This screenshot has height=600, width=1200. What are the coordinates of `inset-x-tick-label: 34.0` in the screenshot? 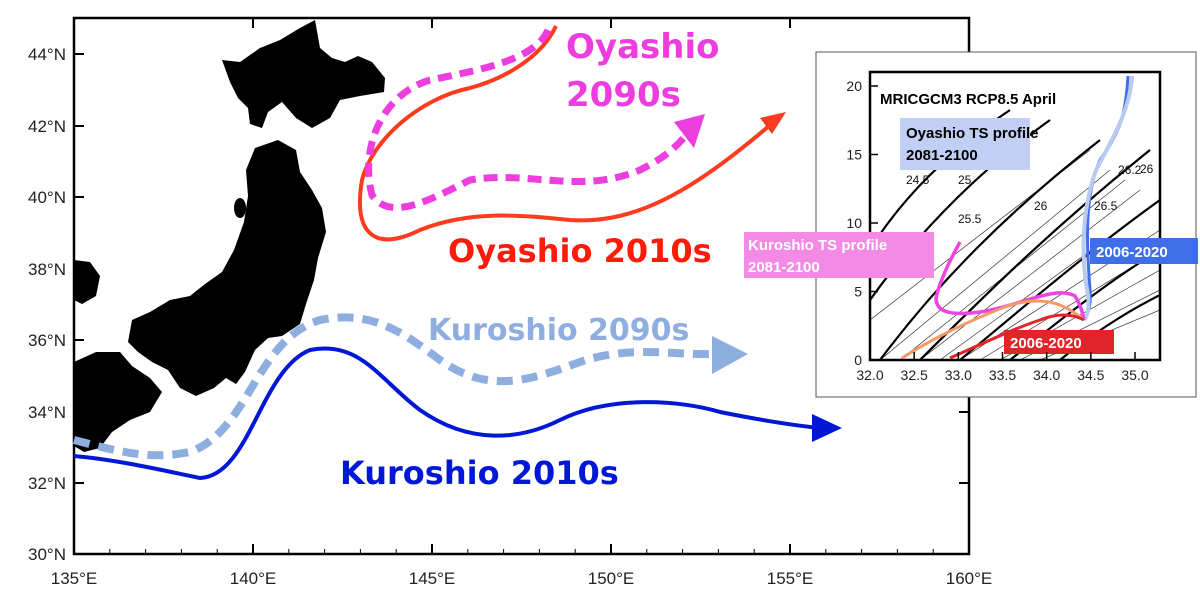 It's located at (1046, 375).